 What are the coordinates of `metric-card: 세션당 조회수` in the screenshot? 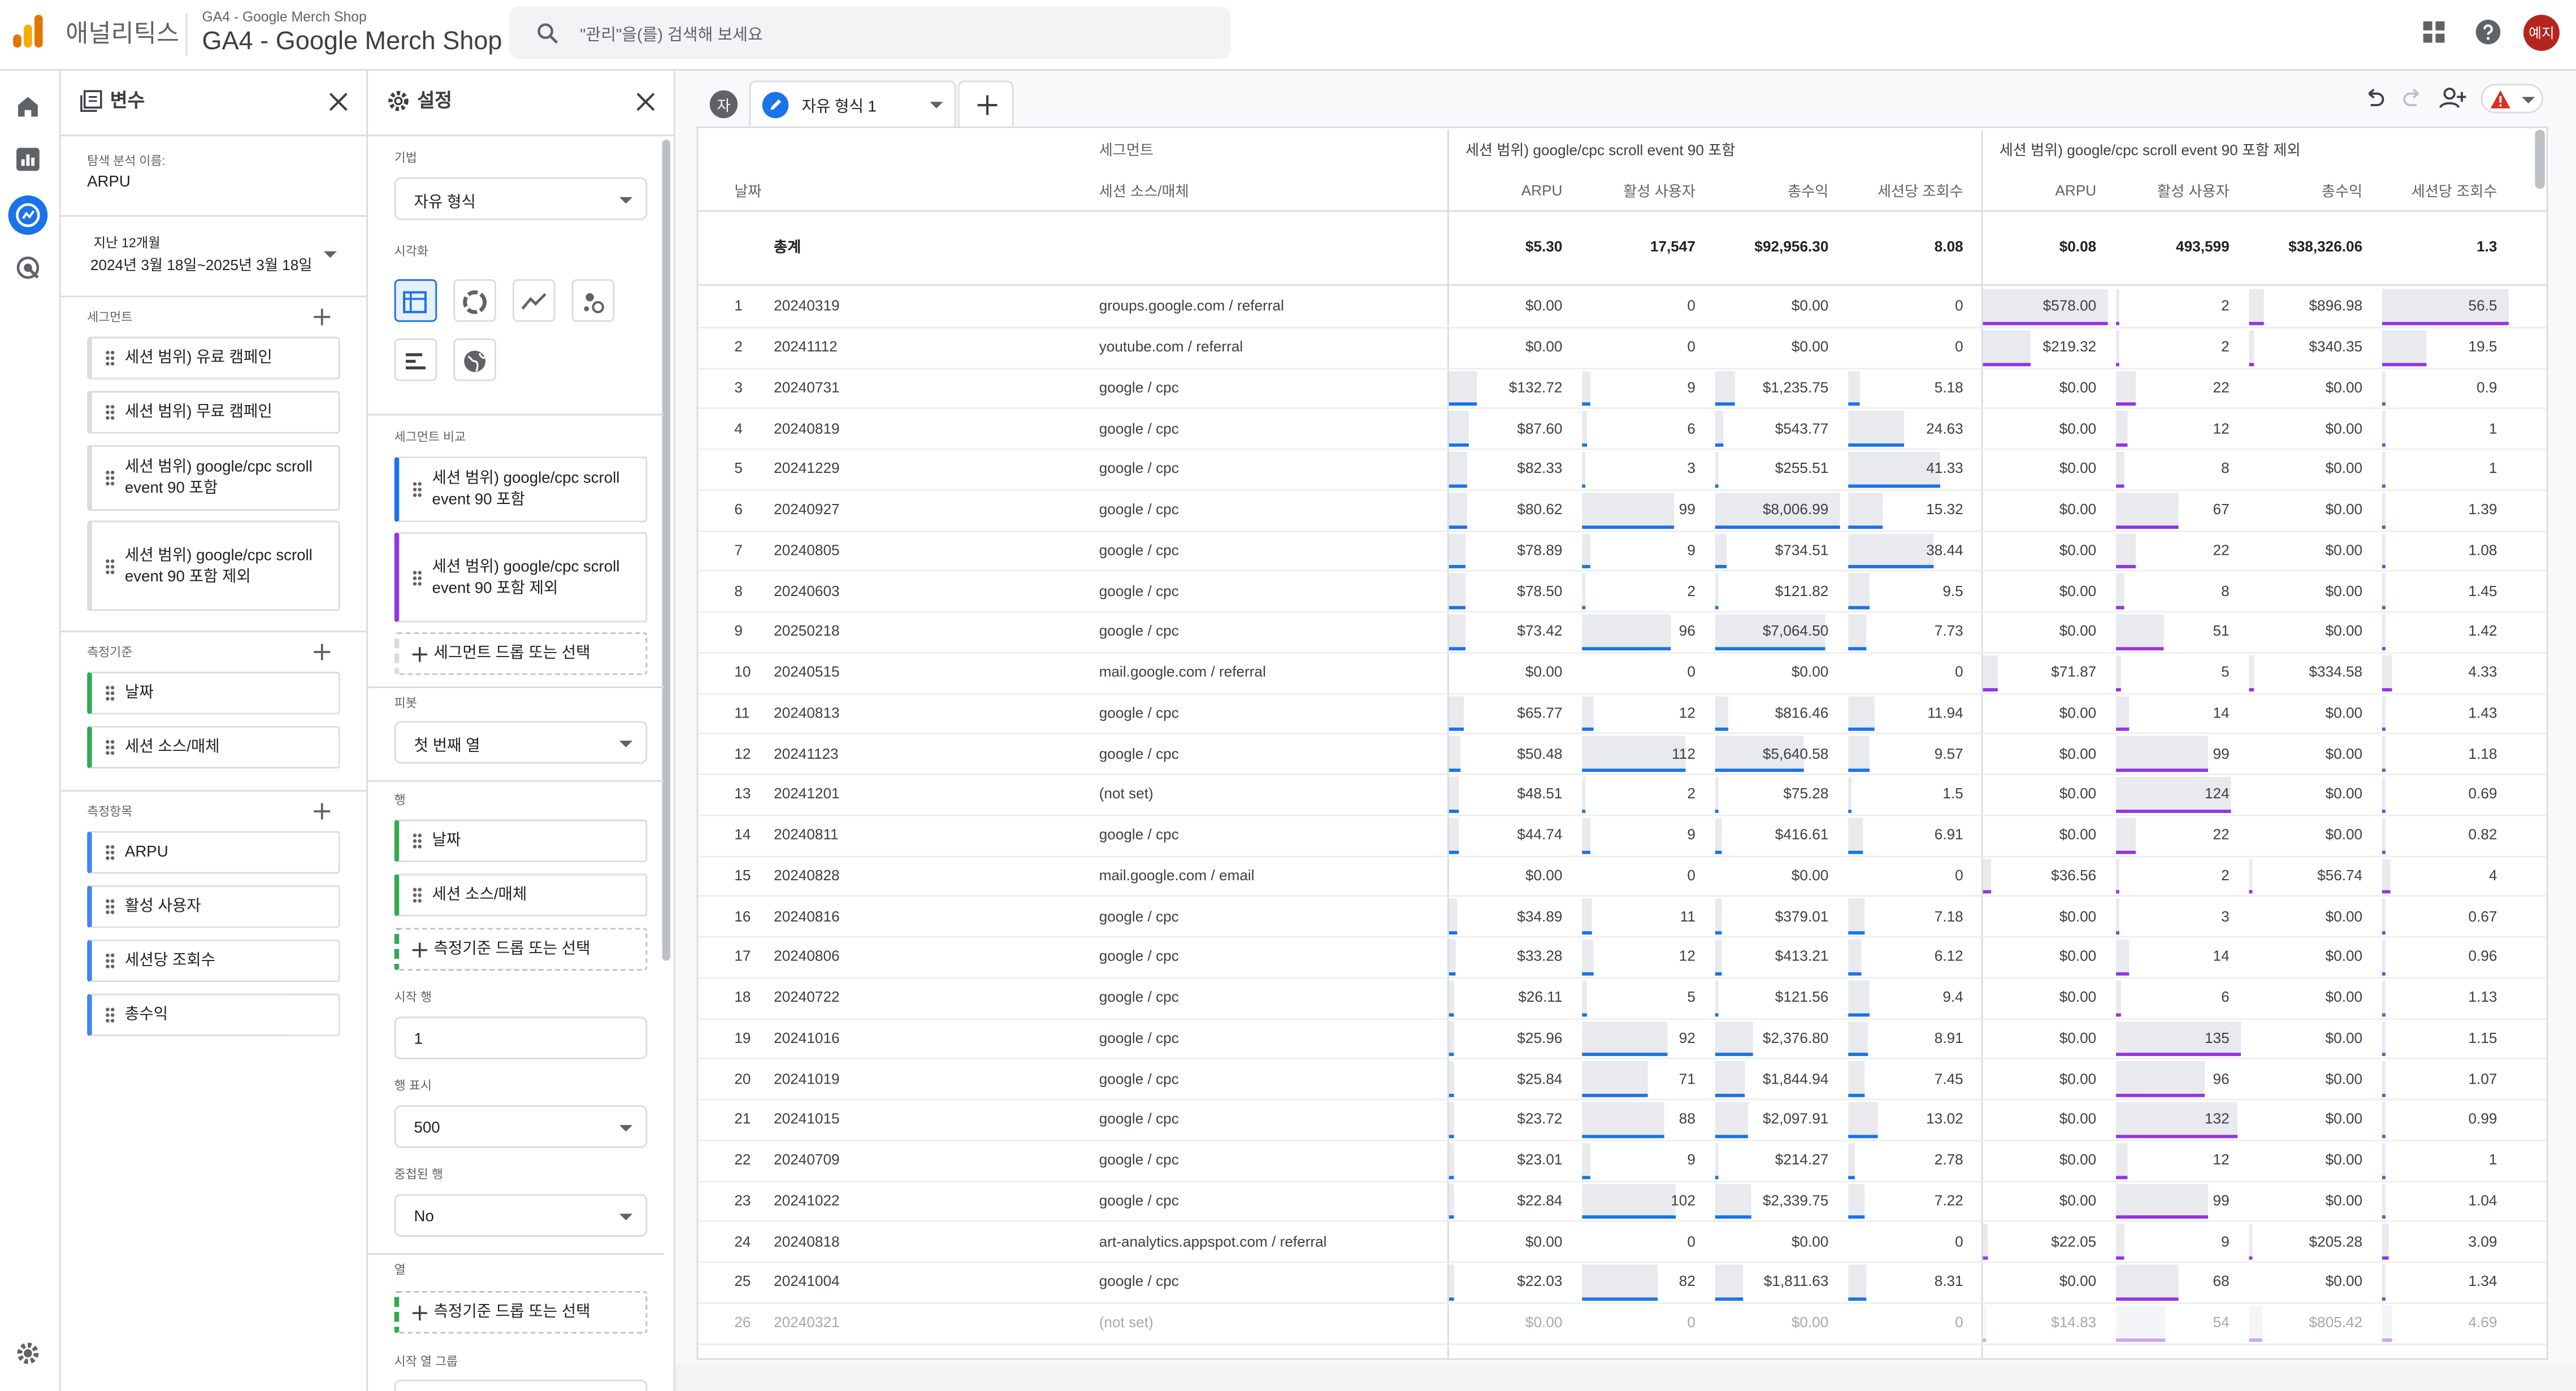 It's located at (213, 961).